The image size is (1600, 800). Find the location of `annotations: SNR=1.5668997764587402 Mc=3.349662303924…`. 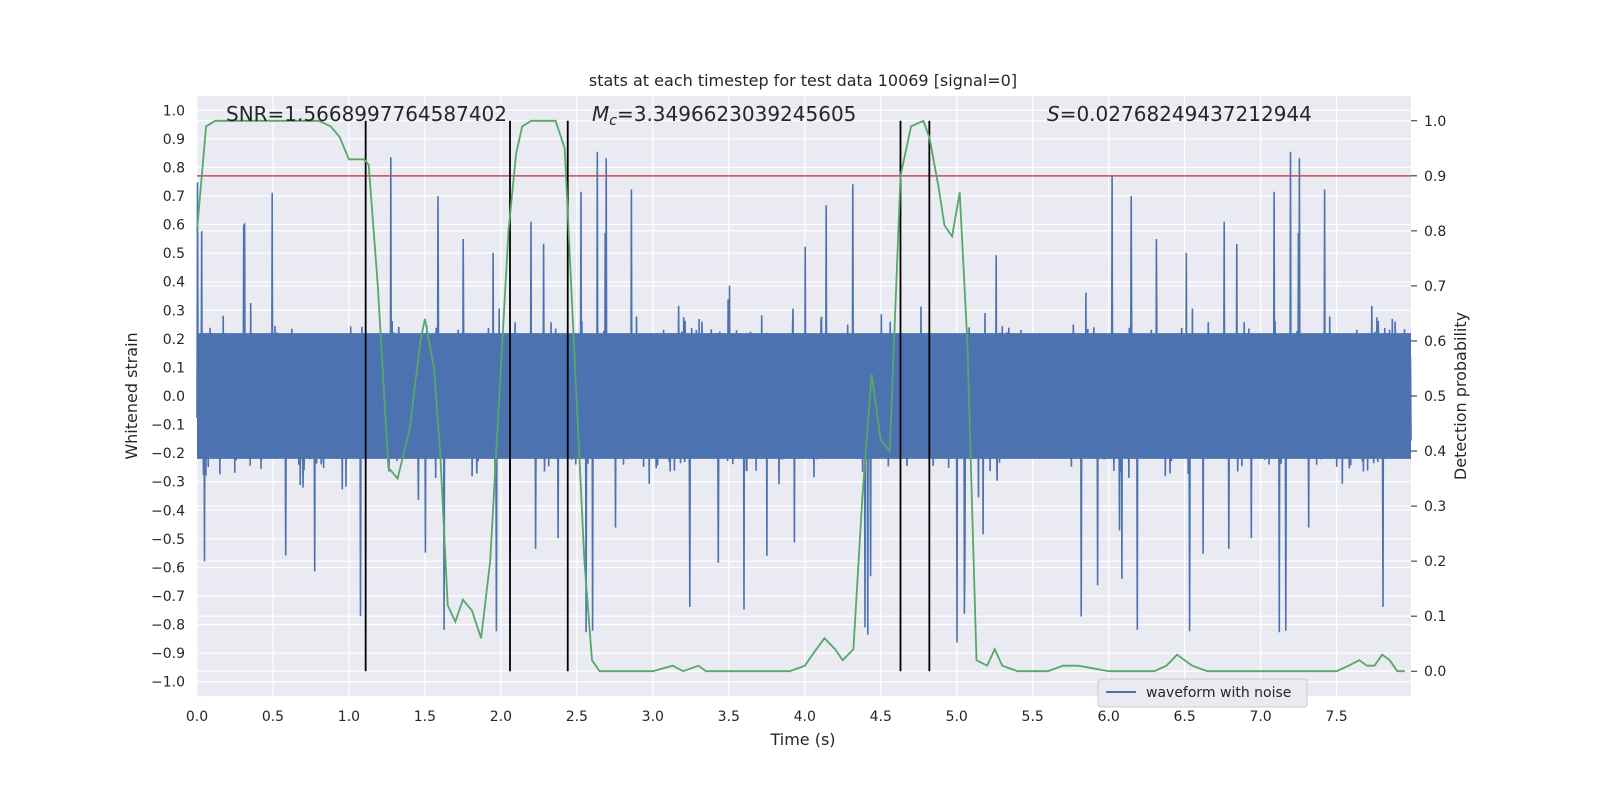

annotations: SNR=1.5668997764587402 Mc=3.349662303924… is located at coordinates (769, 115).